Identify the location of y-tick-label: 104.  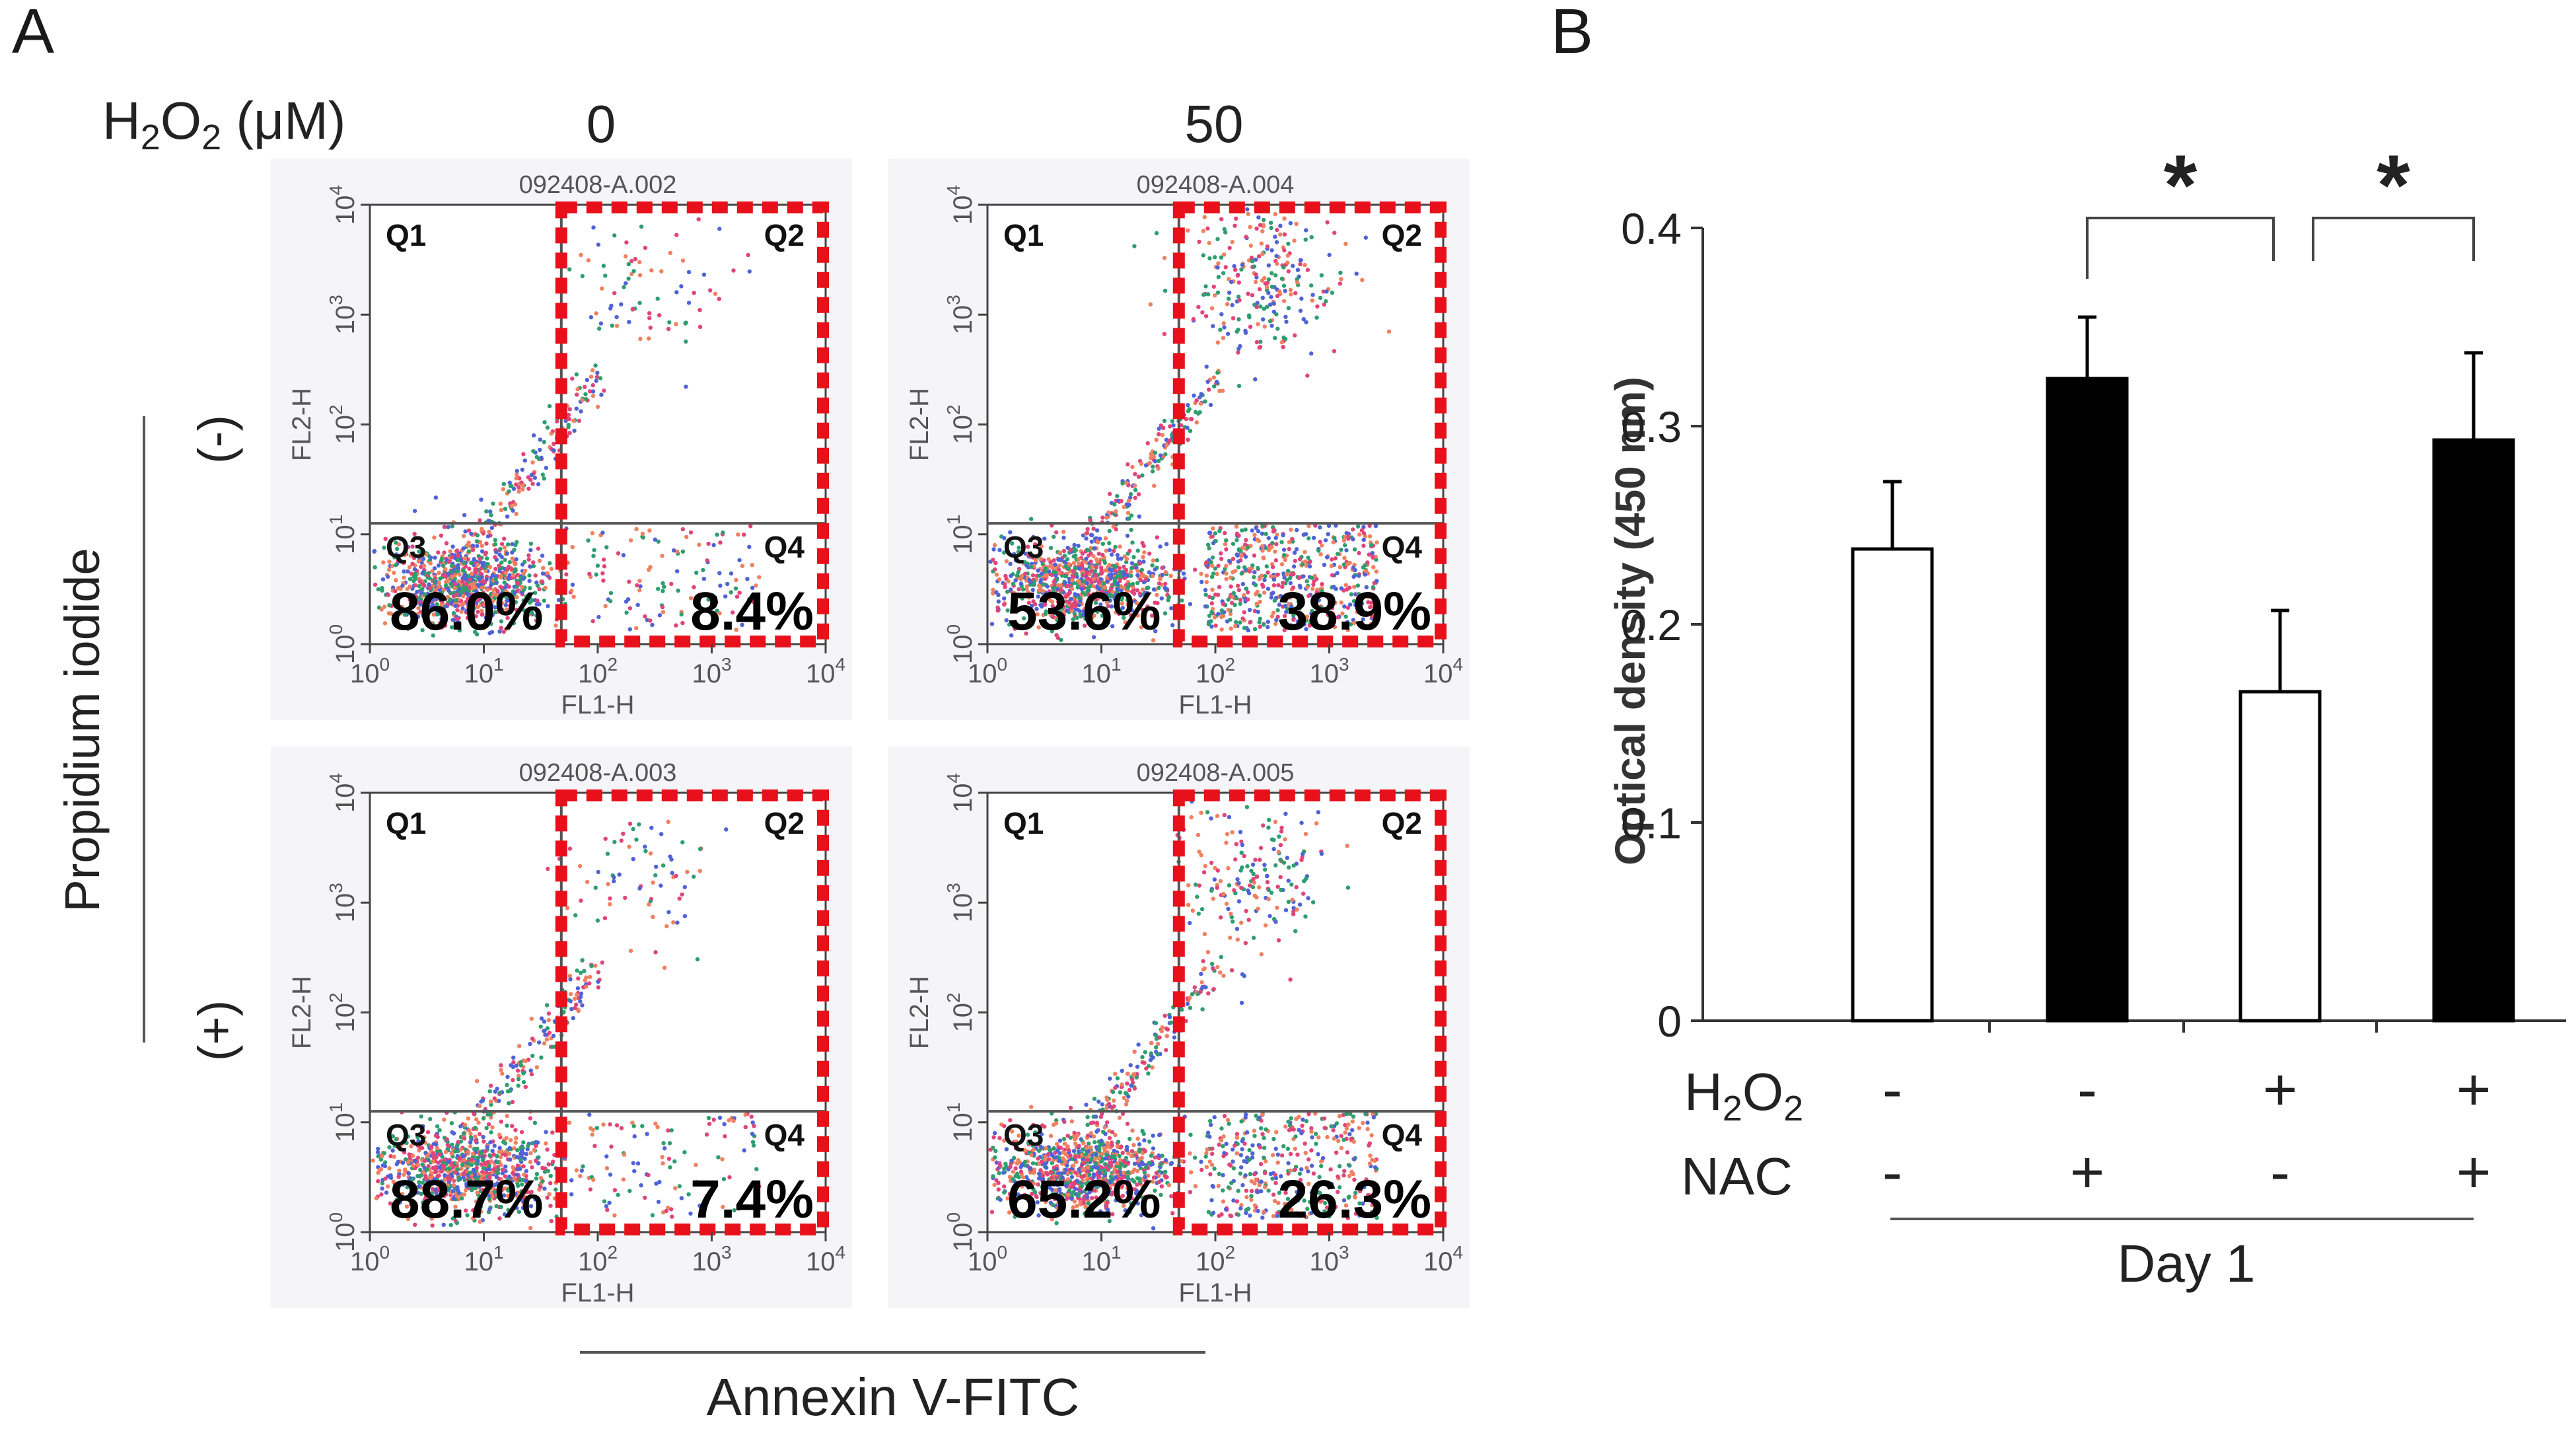
(343, 205).